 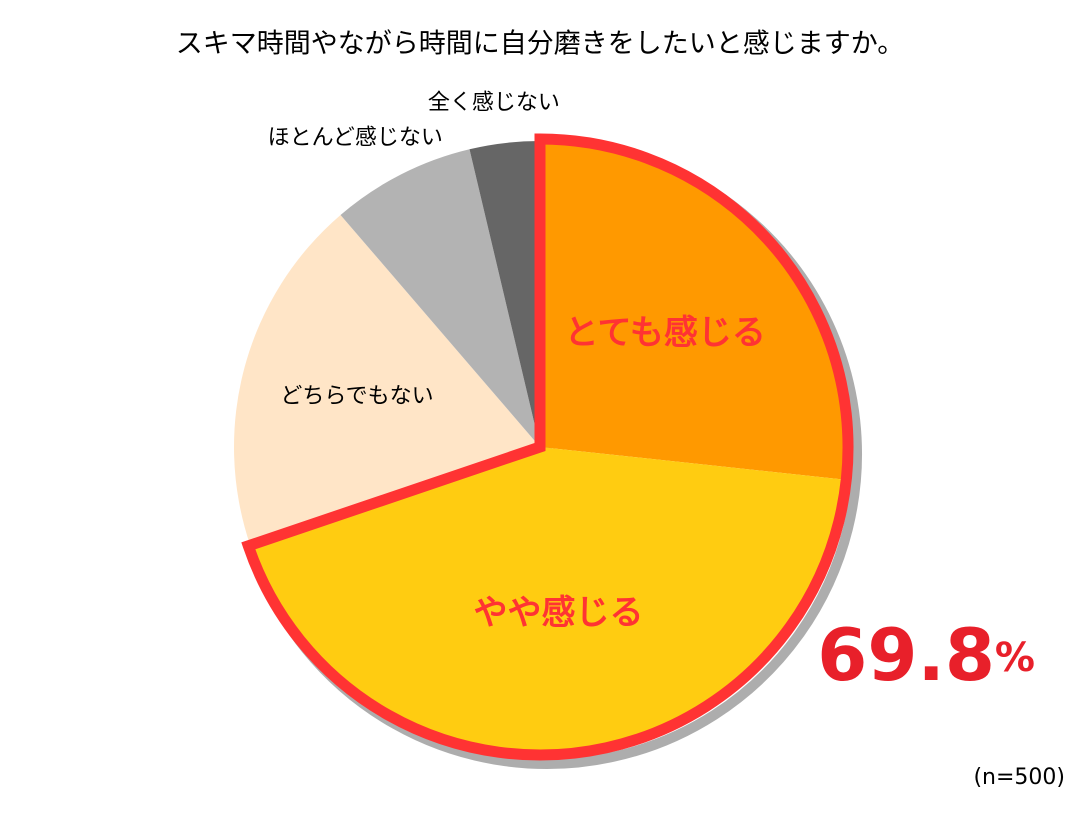 I want to click on slice-label: 全く感じない, so click(x=494, y=102).